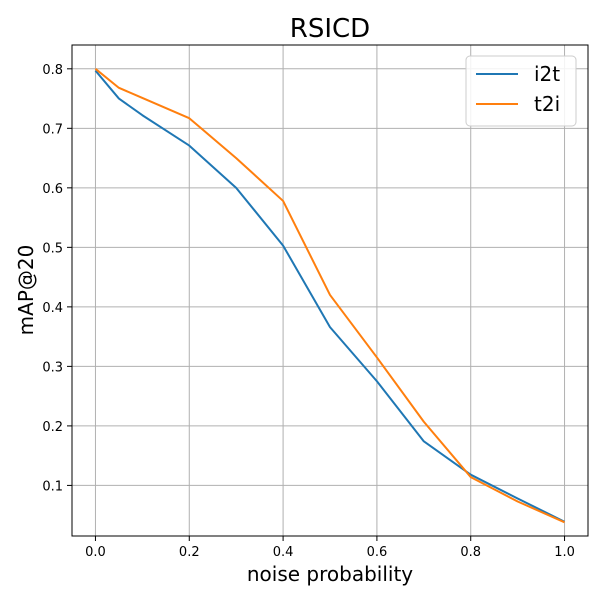  Describe the element at coordinates (377, 552) in the screenshot. I see `x-tick-label: 0.6` at that location.